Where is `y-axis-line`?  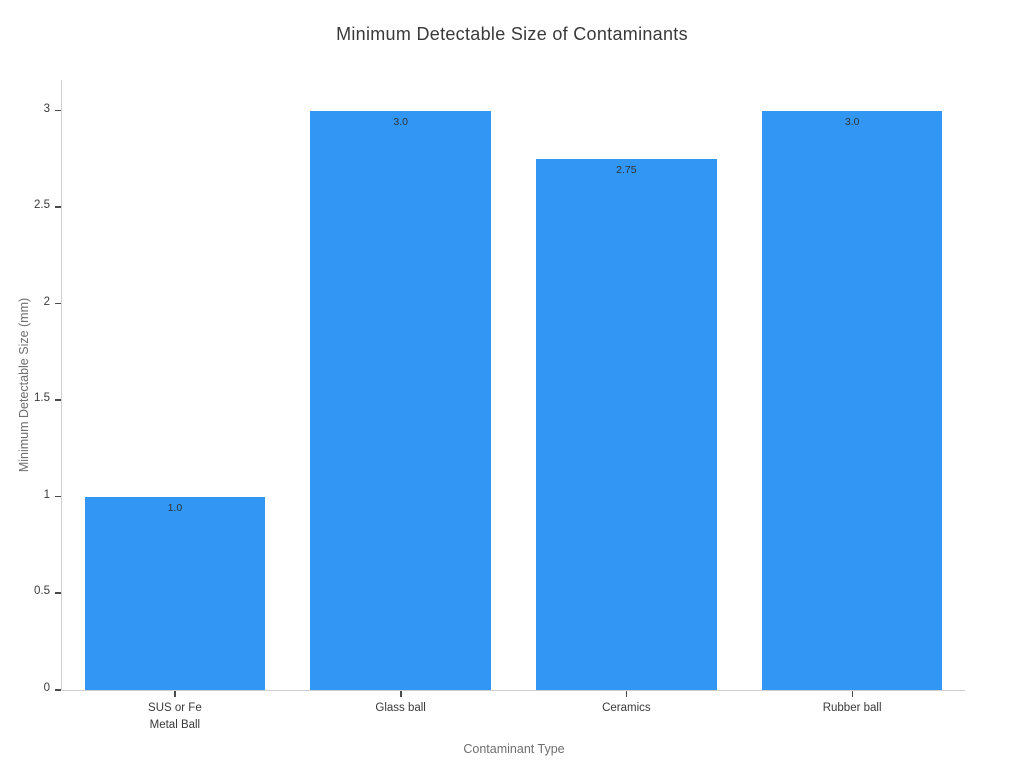
y-axis-line is located at coordinates (61, 385).